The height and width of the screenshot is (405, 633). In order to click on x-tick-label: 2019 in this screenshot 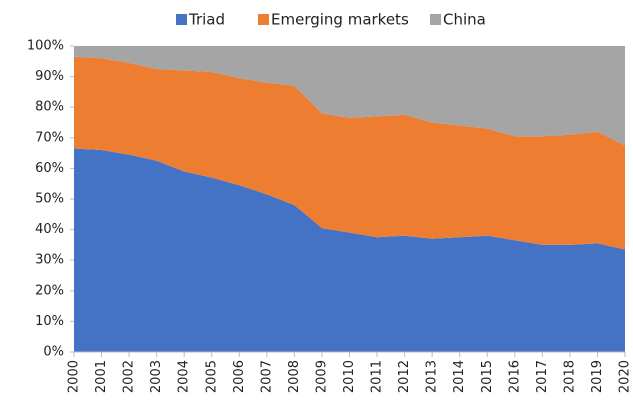, I will do `click(597, 376)`.